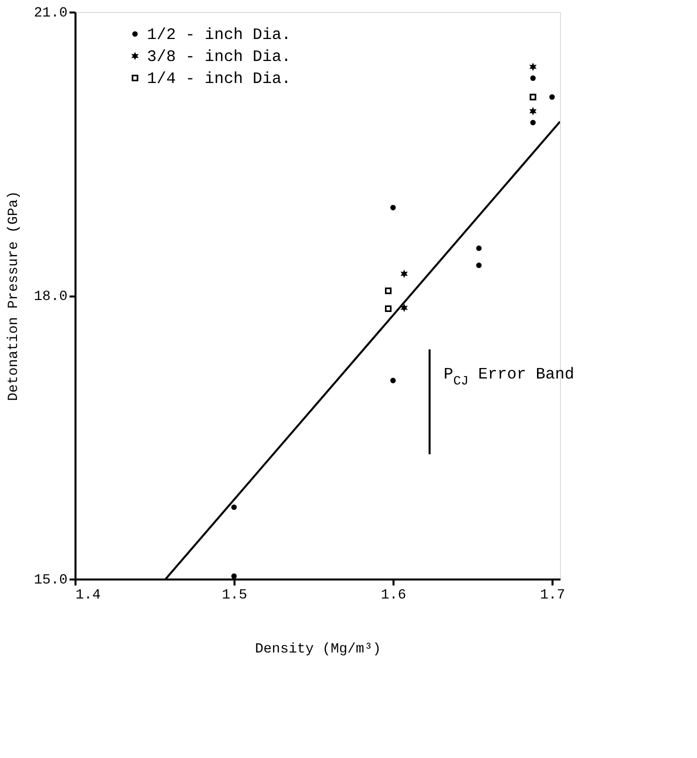 The height and width of the screenshot is (758, 697). I want to click on y-tick-label: 15.0, so click(51, 580).